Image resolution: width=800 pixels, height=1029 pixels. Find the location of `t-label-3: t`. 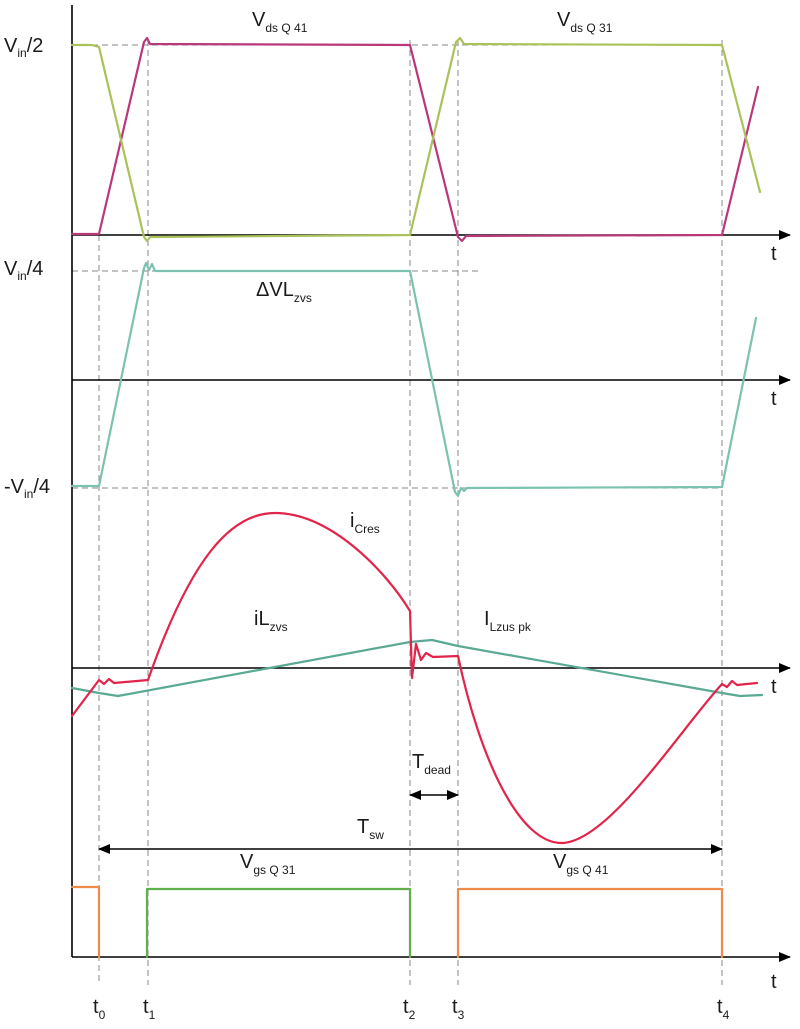

t-label-3: t is located at coordinates (774, 687).